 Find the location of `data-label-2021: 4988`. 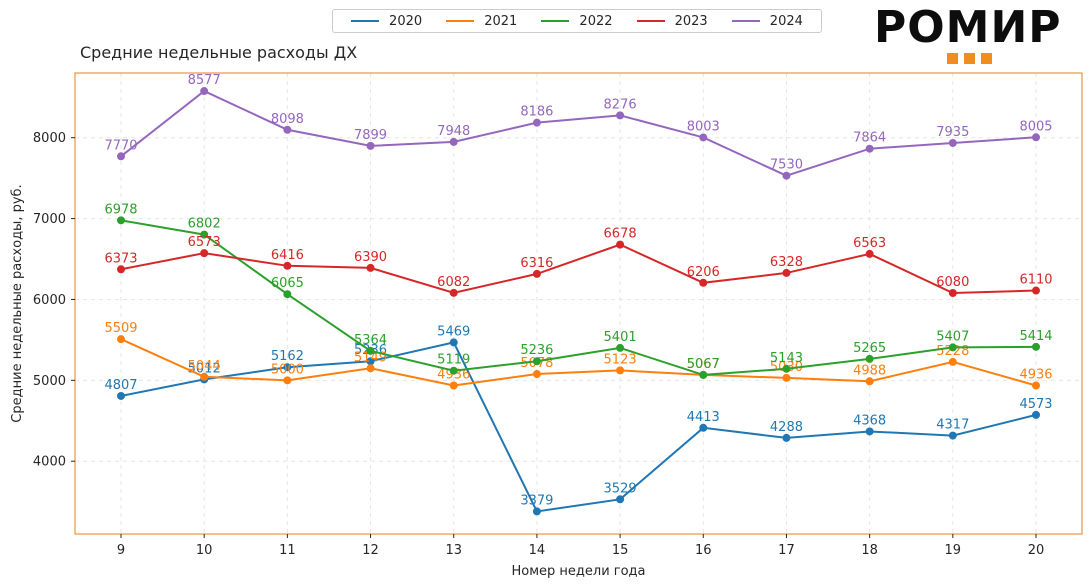

data-label-2021: 4988 is located at coordinates (869, 370).